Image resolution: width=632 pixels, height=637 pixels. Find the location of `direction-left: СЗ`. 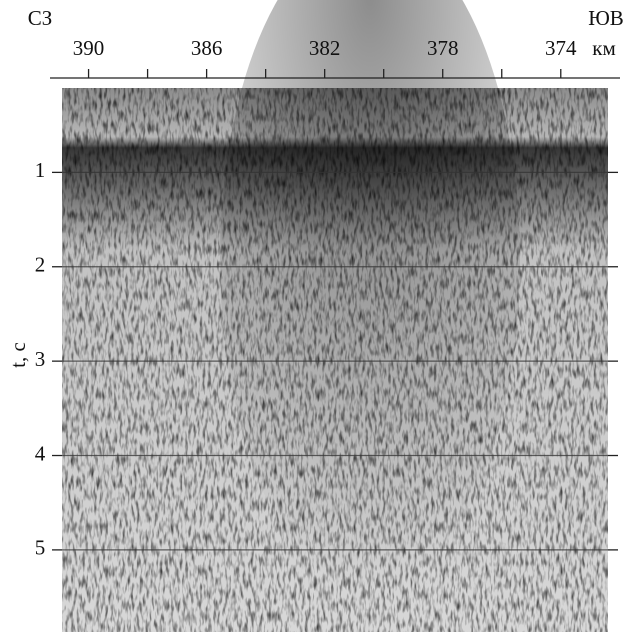

direction-left: СЗ is located at coordinates (40, 18).